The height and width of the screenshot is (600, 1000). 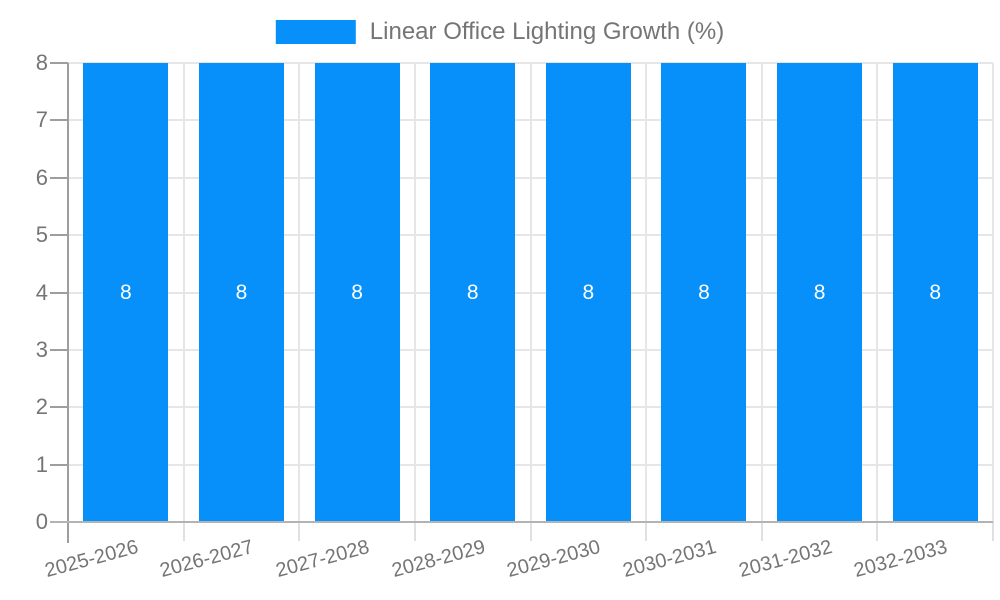 What do you see at coordinates (315, 32) in the screenshot?
I see `legend-swatch` at bounding box center [315, 32].